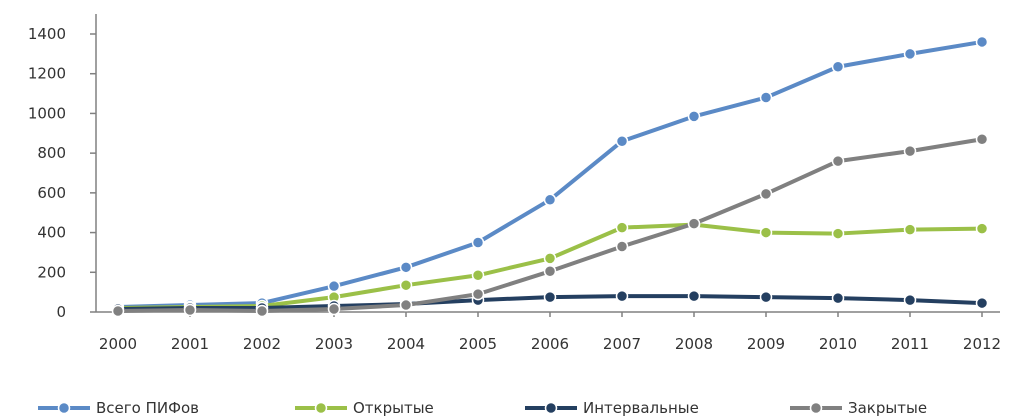 The image size is (1015, 418). What do you see at coordinates (61, 312) in the screenshot?
I see `y-tick-label: 0` at bounding box center [61, 312].